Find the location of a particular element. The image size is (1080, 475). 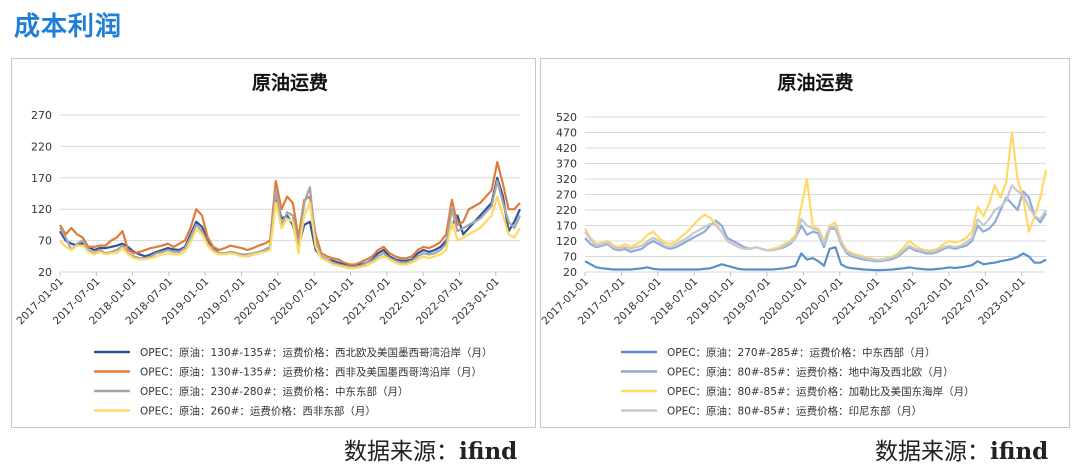

legend-label: OPEC：原油：260#：运费价格：西非东部（月） is located at coordinates (258, 411).